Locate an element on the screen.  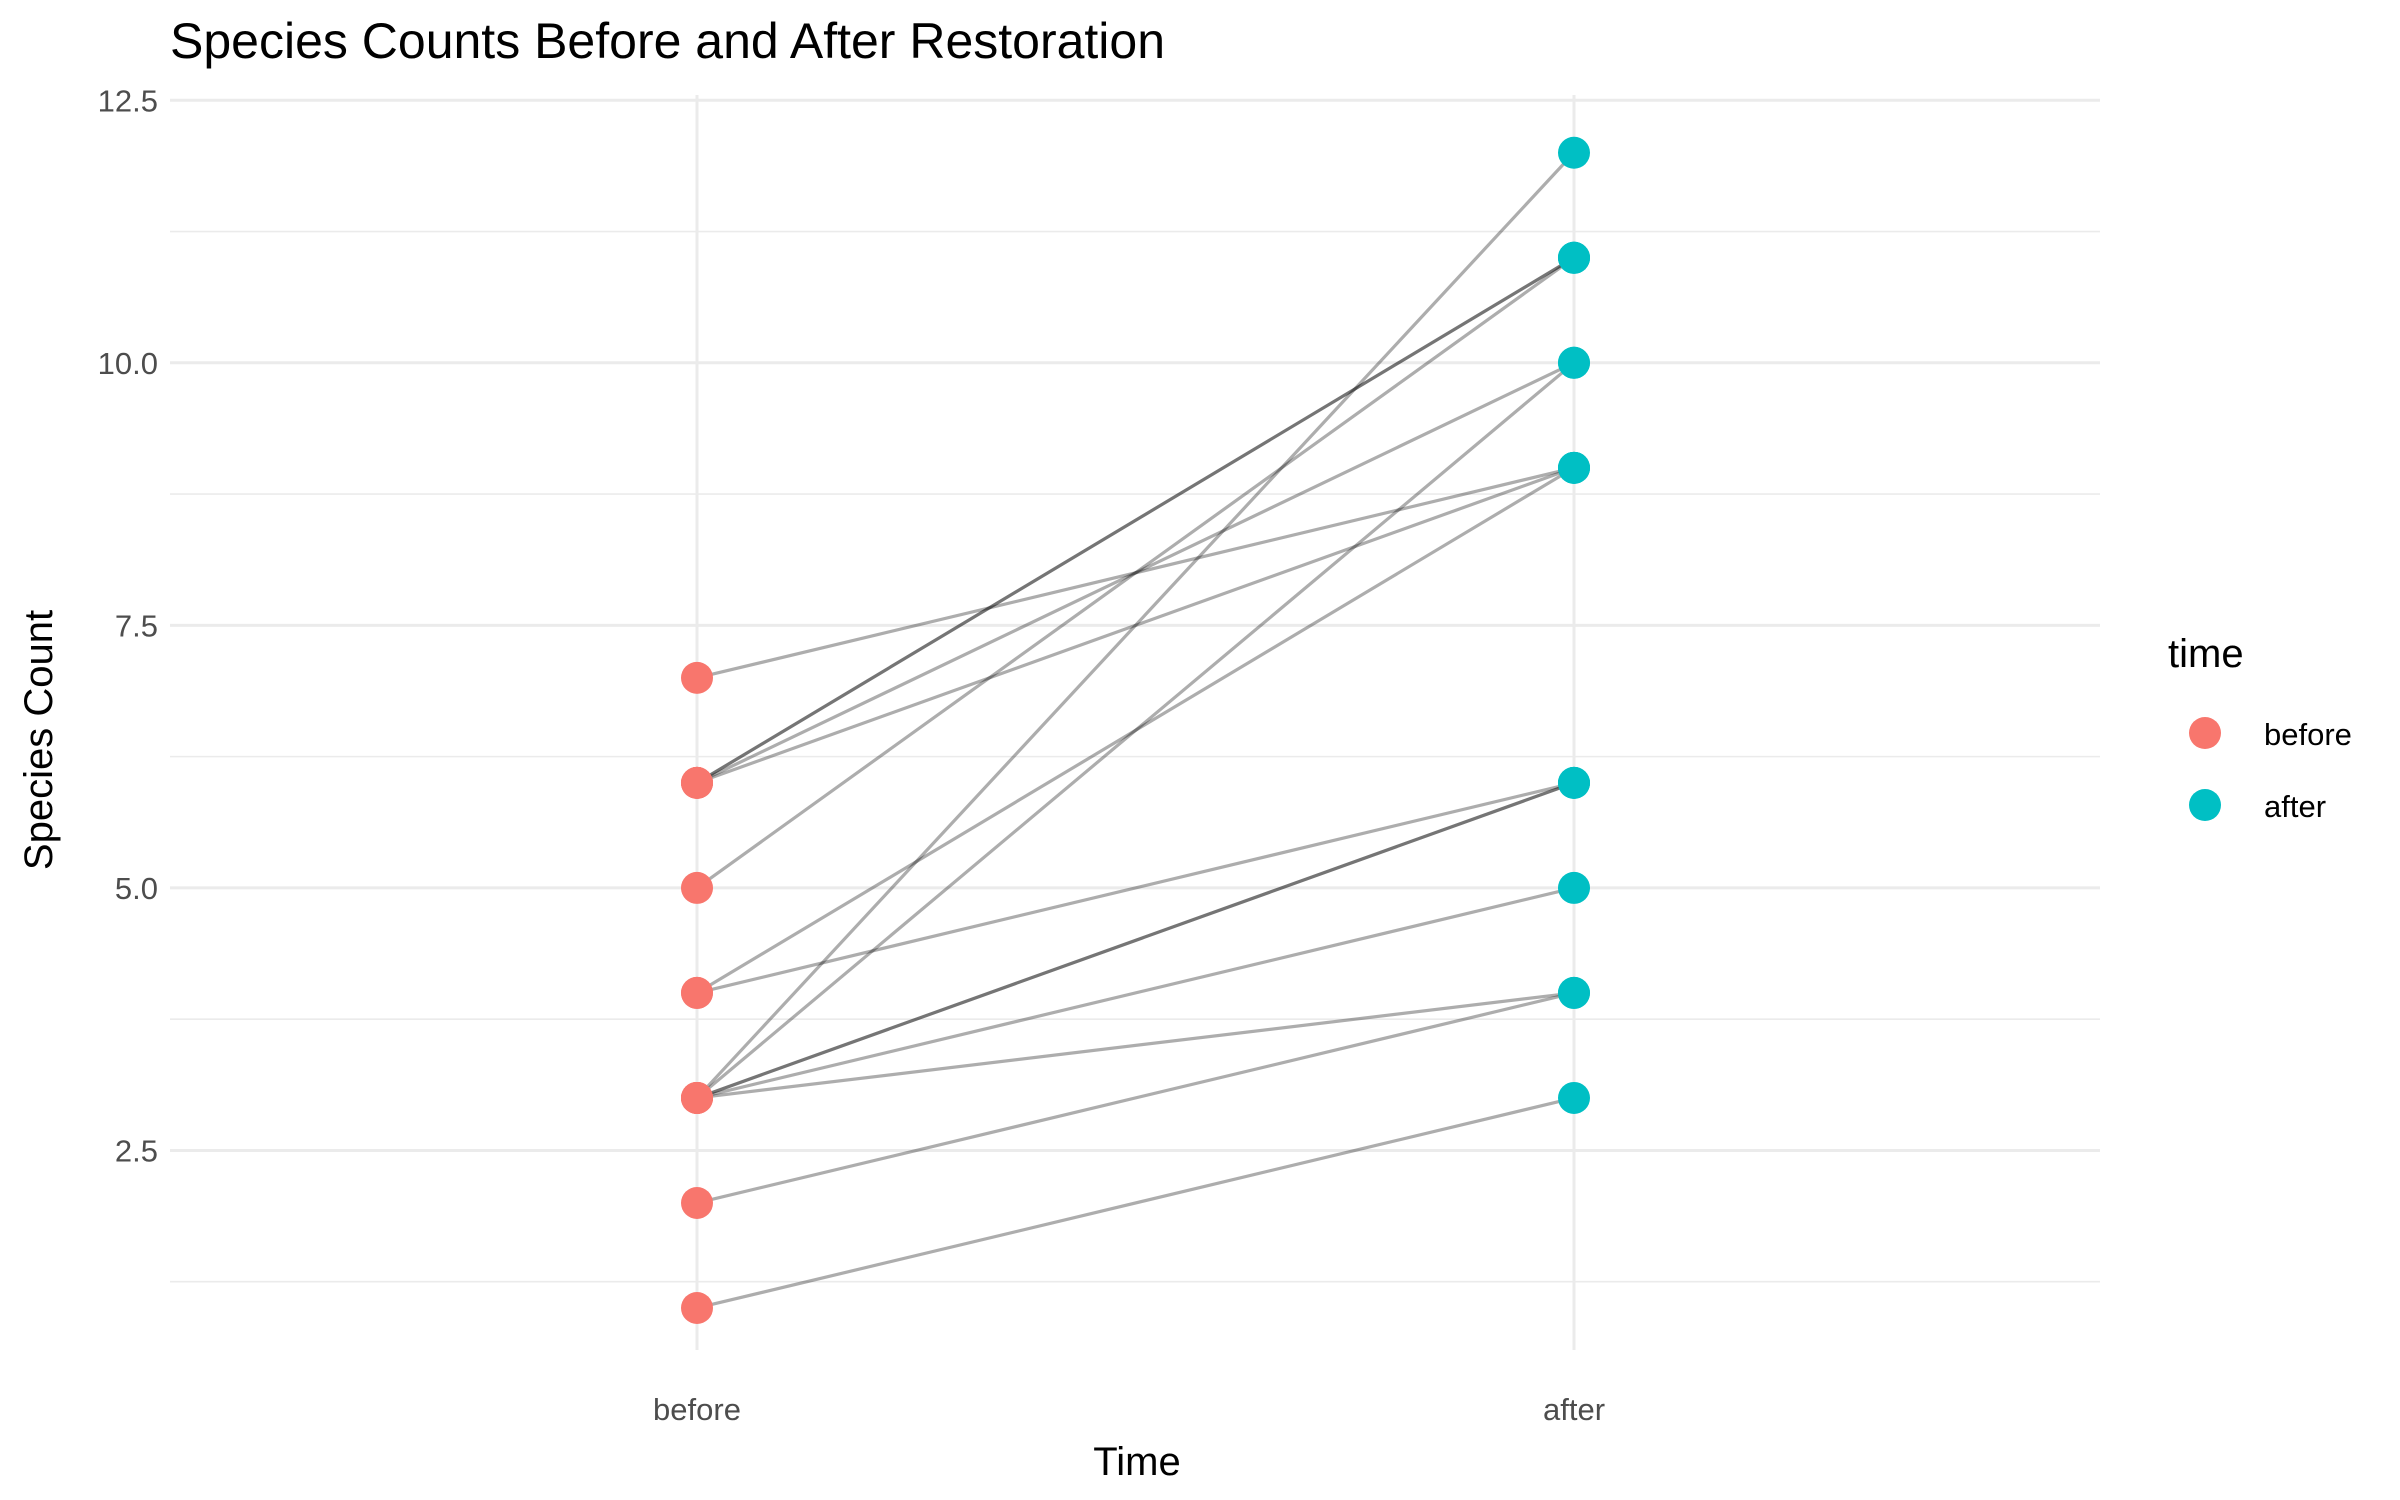
y-axis-title: Species Count is located at coordinates (39, 740).